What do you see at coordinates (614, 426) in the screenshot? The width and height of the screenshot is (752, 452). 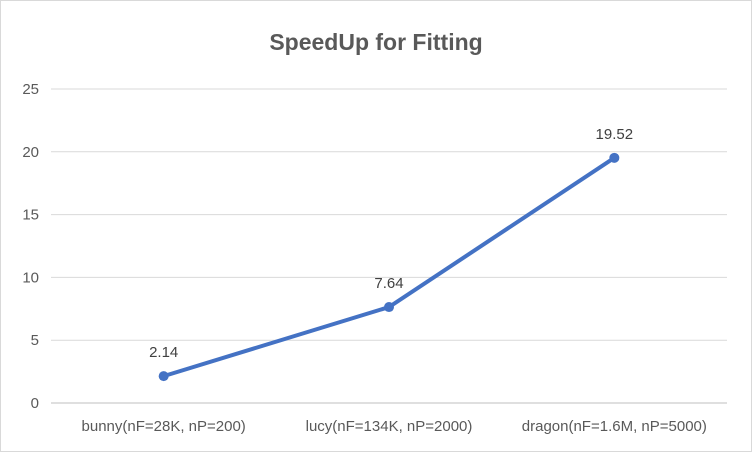 I see `x-tick-label: dragon(nF=1.6M, nP=5000)` at bounding box center [614, 426].